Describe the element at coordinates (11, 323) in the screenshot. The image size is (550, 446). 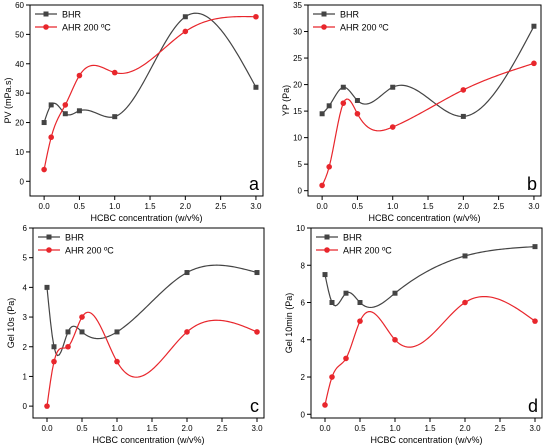
I see `y-axis-title: Gel 10s (Pa)` at that location.